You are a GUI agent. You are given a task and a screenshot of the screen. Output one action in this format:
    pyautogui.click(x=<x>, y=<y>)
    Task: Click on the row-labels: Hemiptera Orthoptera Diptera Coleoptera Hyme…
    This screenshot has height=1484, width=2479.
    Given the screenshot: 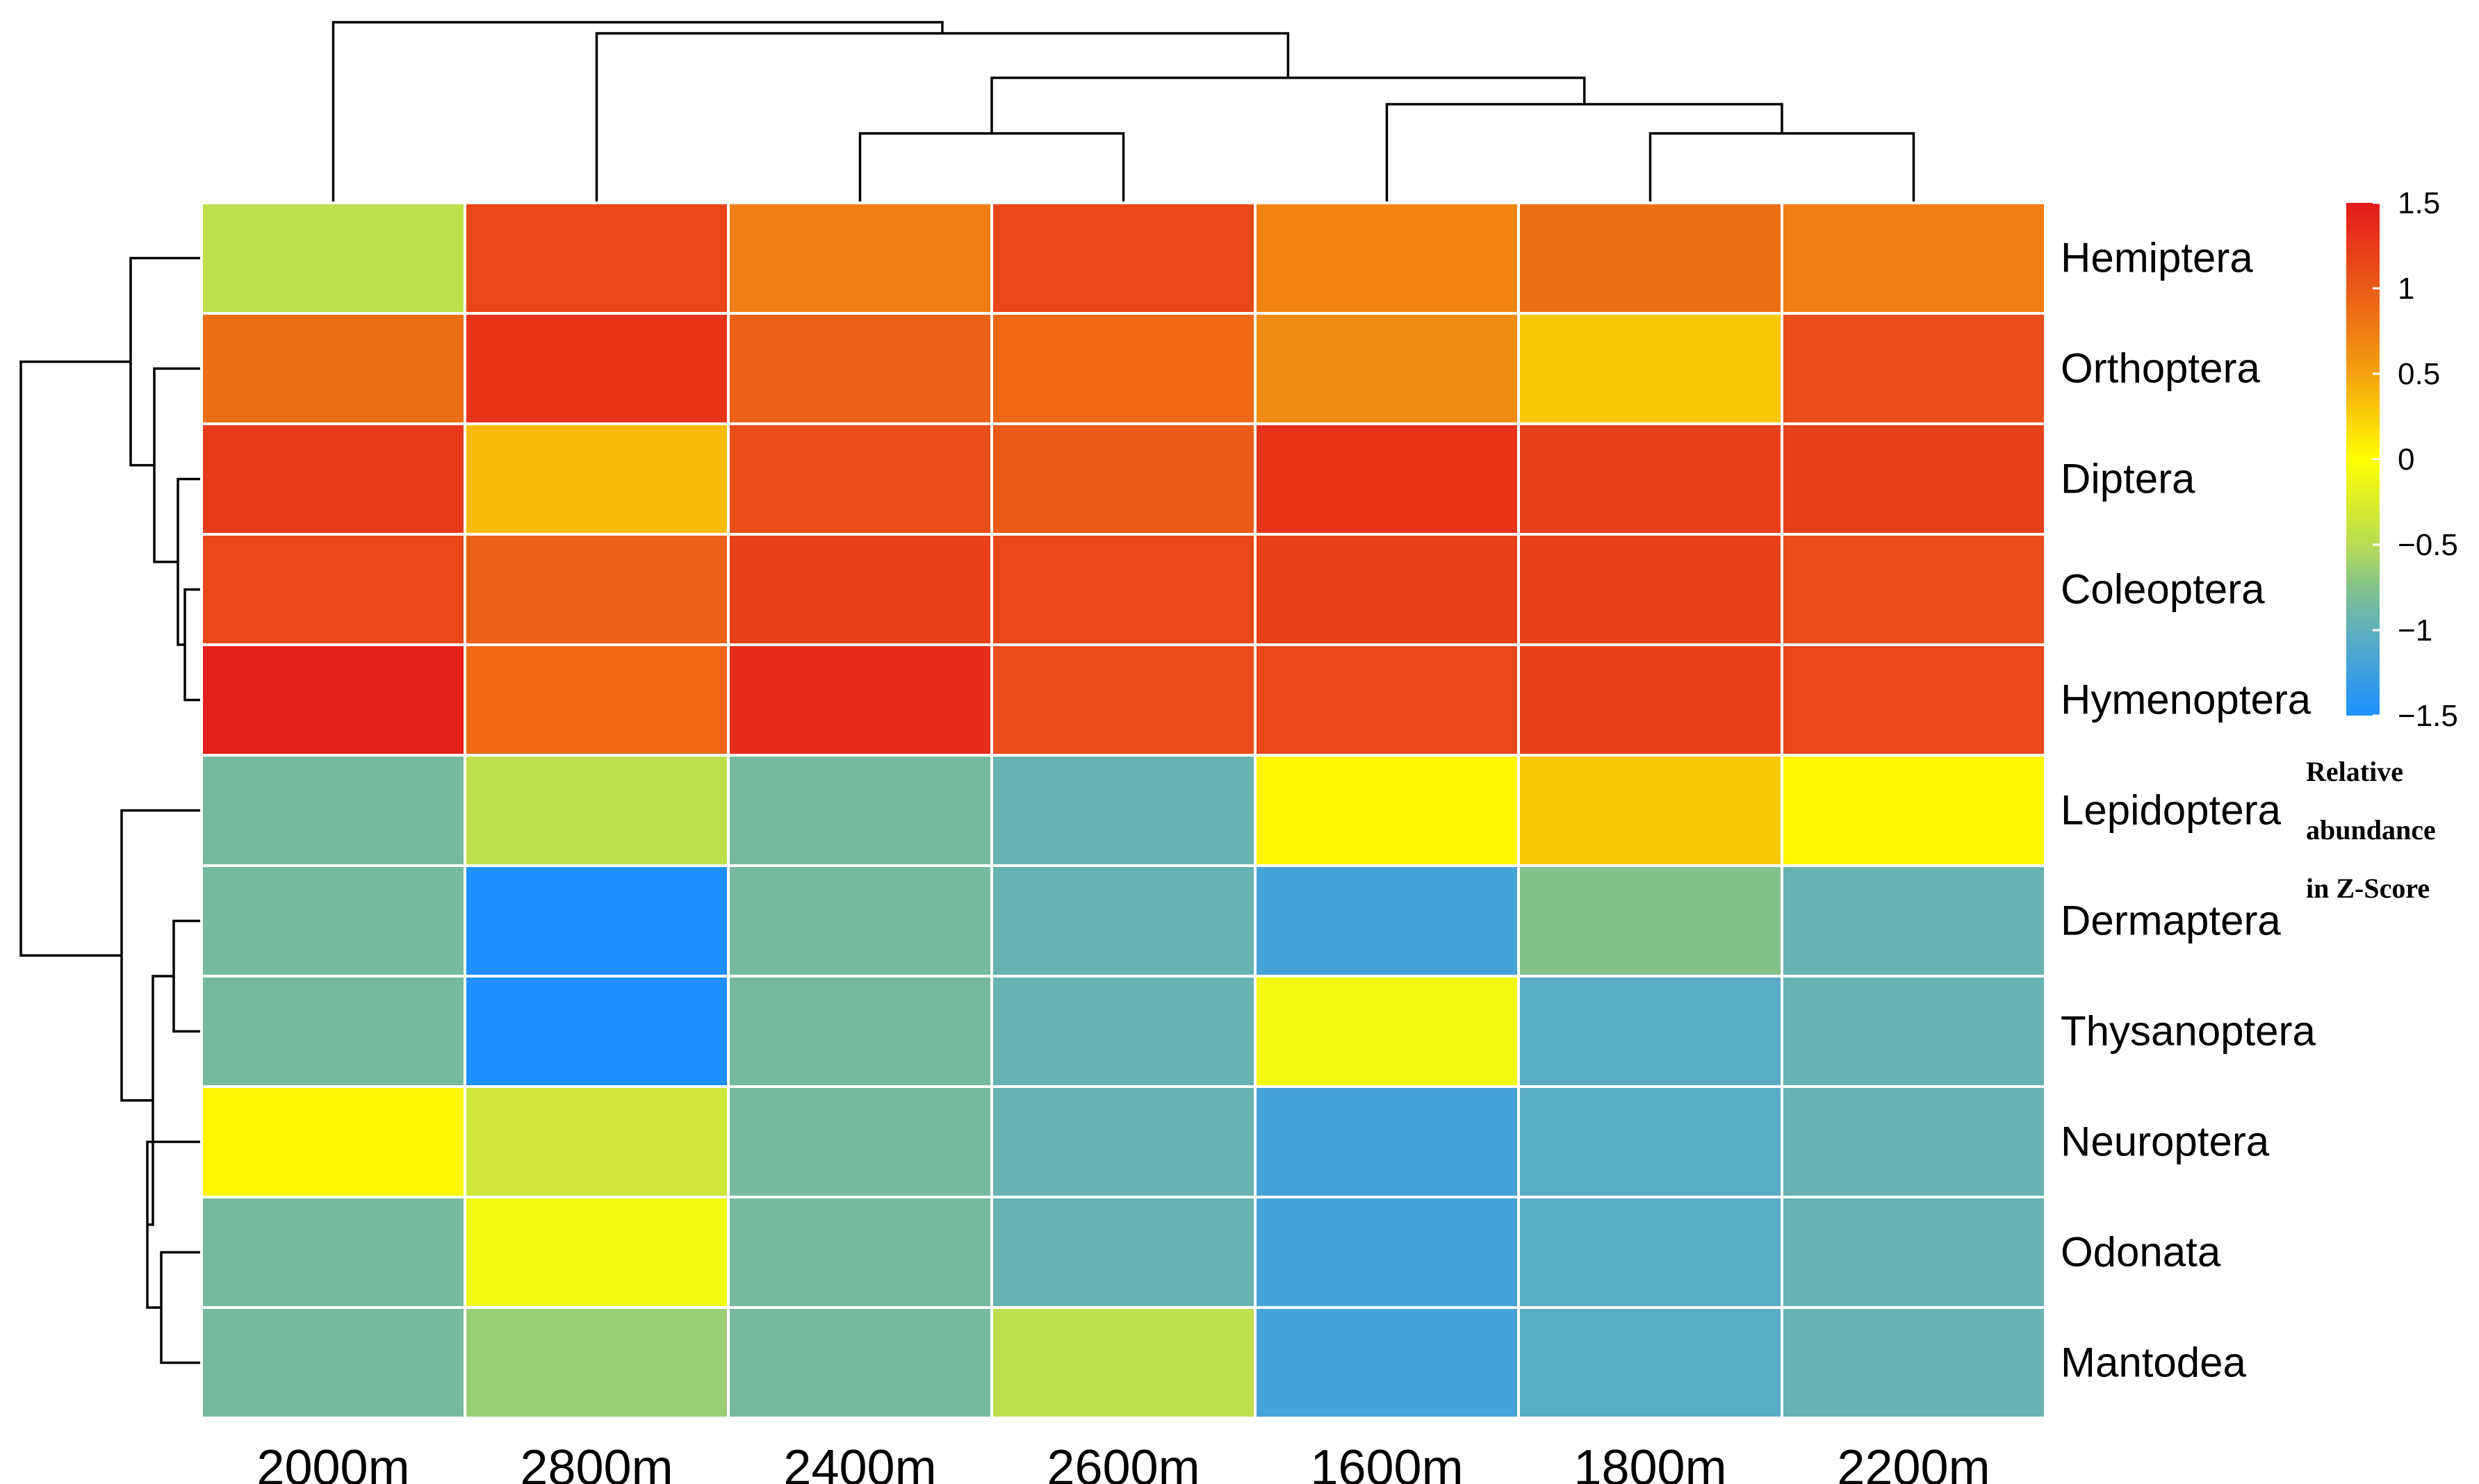 What is the action you would take?
    pyautogui.click(x=2188, y=810)
    